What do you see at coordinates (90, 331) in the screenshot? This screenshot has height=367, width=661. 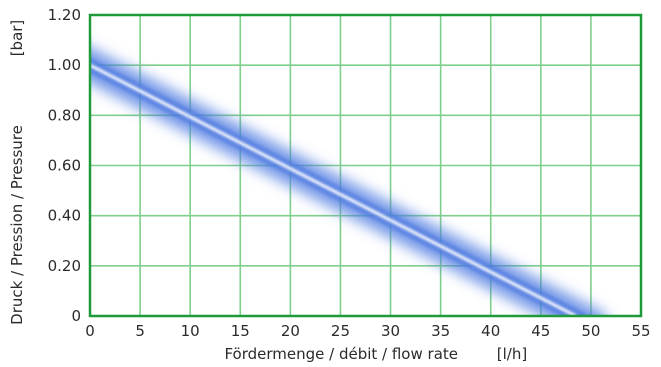 I see `x-tick-label: 0` at bounding box center [90, 331].